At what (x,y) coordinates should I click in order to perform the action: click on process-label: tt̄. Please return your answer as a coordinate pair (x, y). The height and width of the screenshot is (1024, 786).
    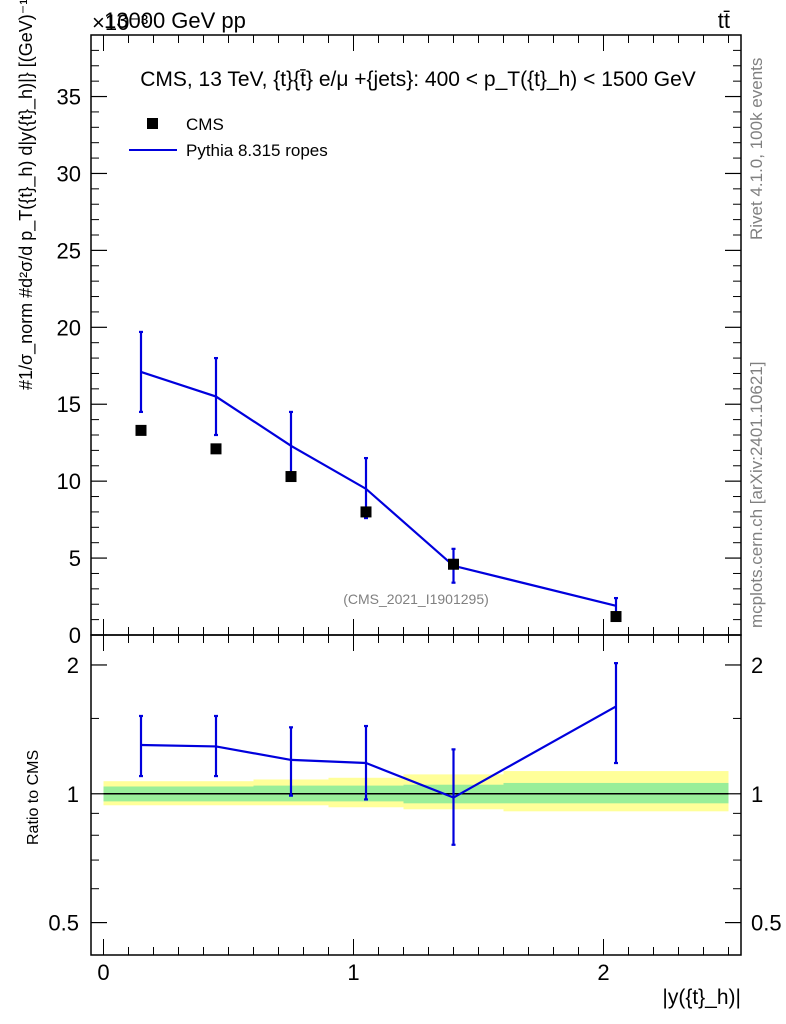
    Looking at the image, I should click on (724, 20).